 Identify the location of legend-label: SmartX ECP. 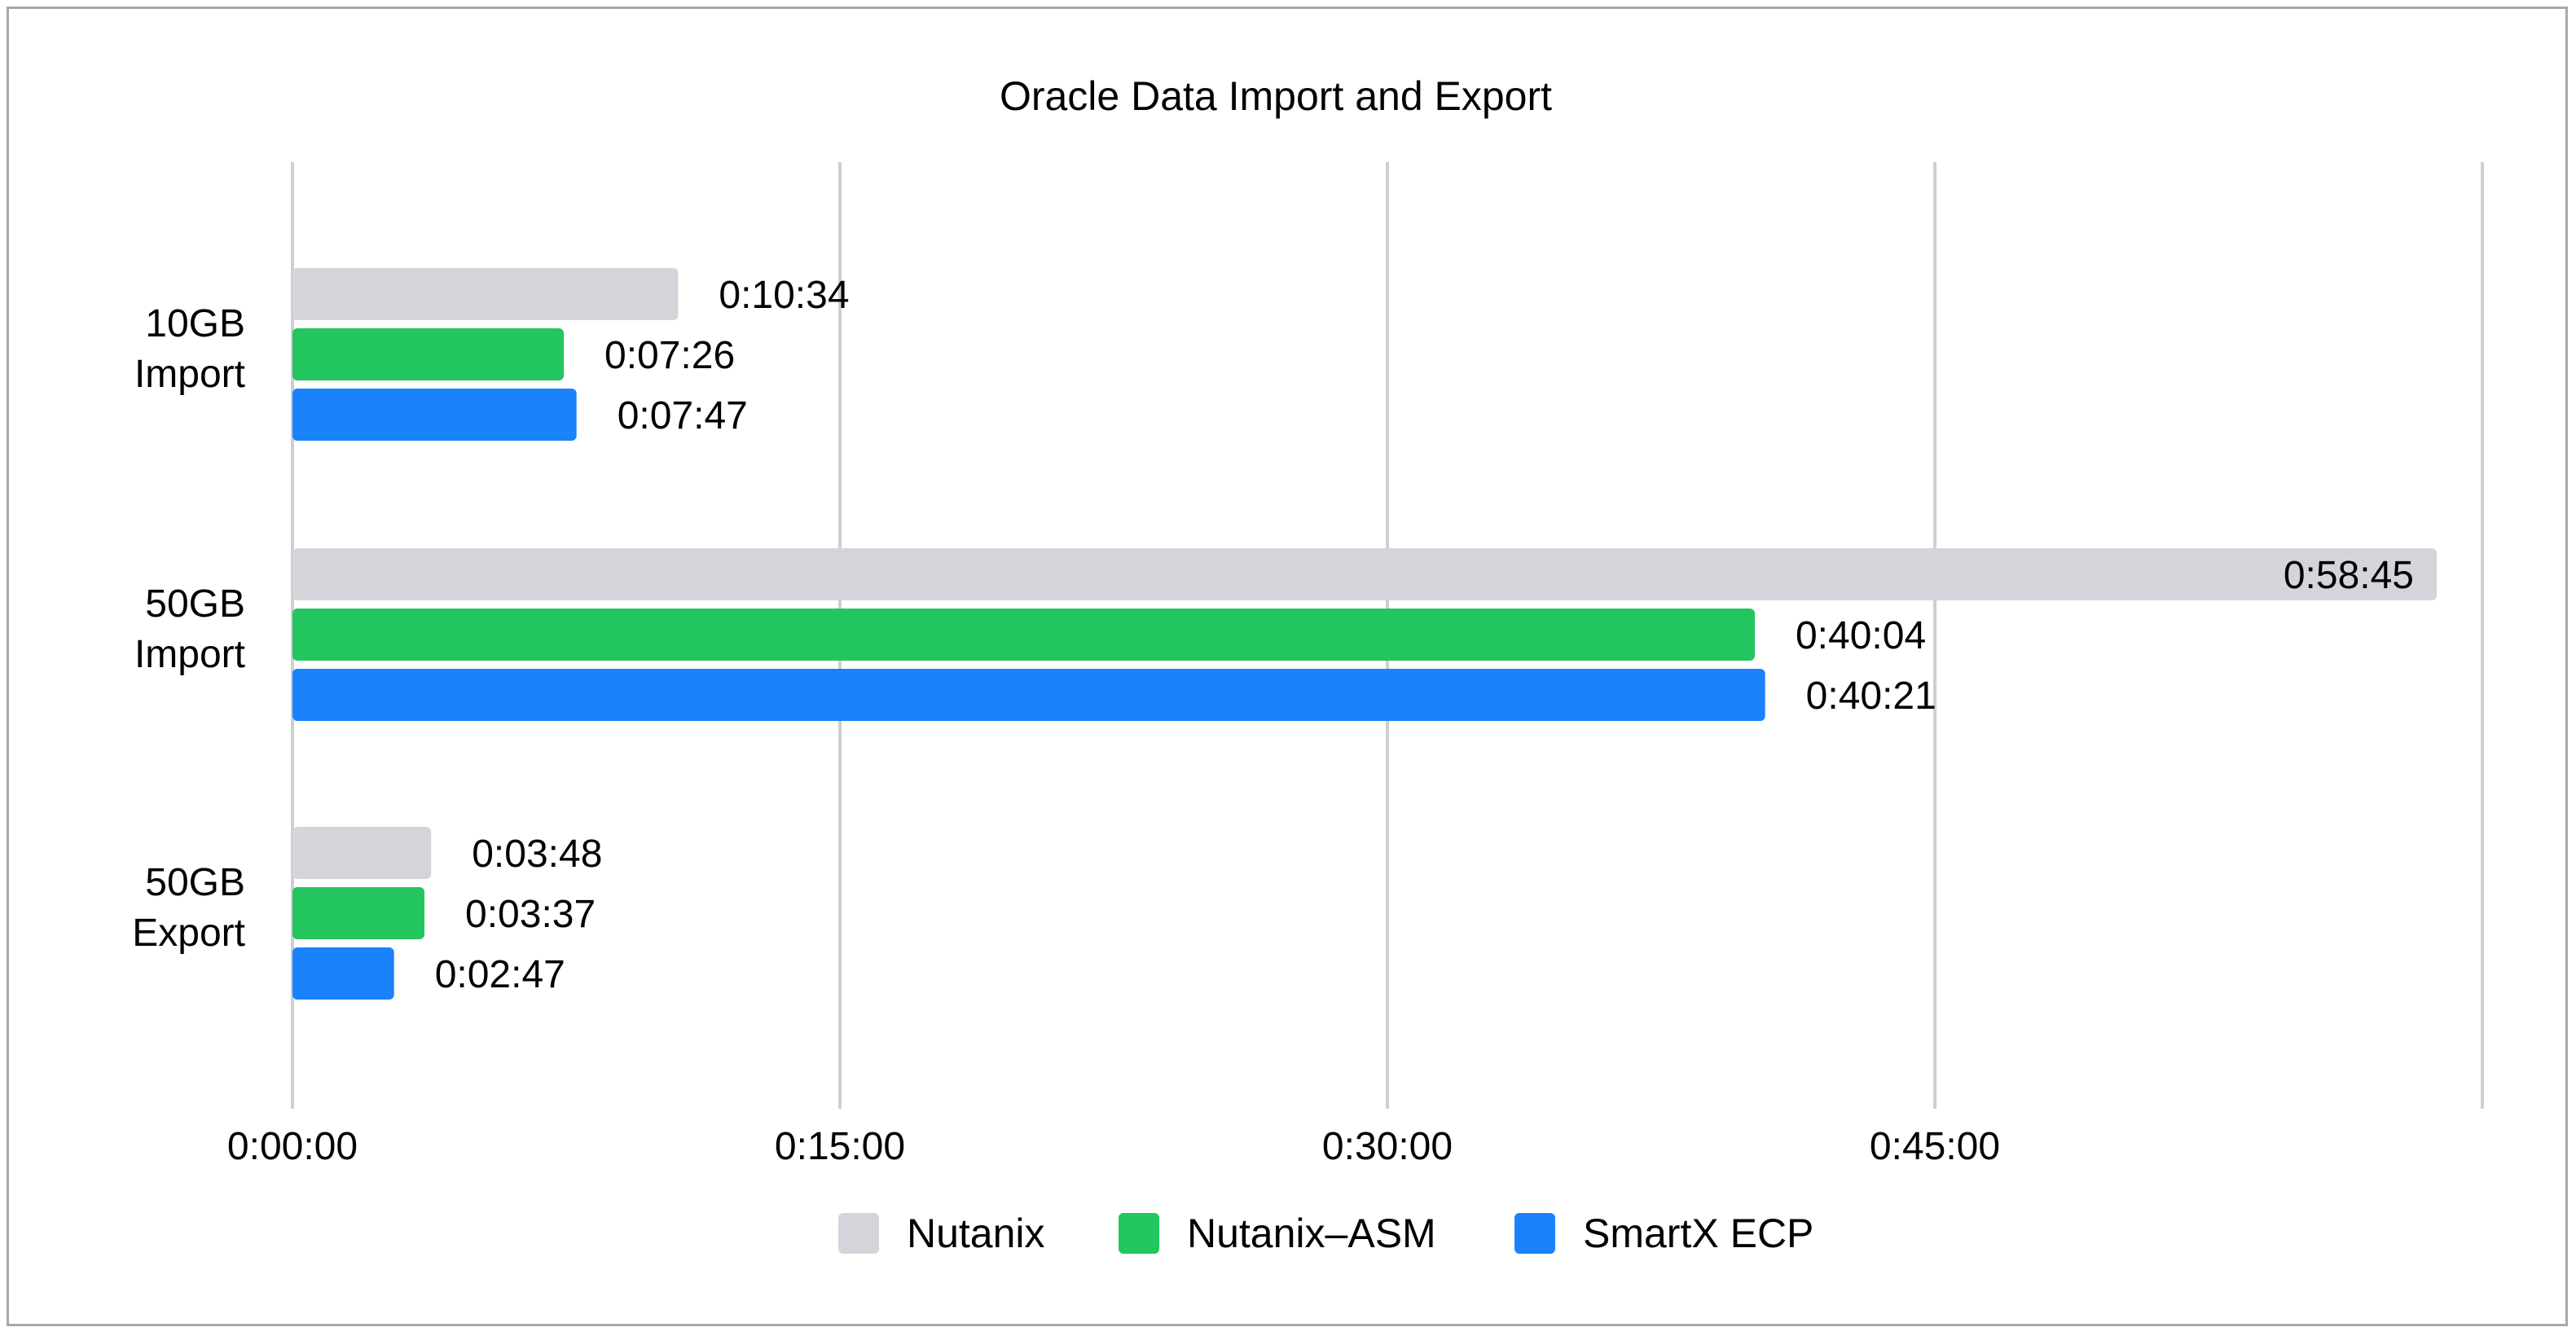
(1698, 1233).